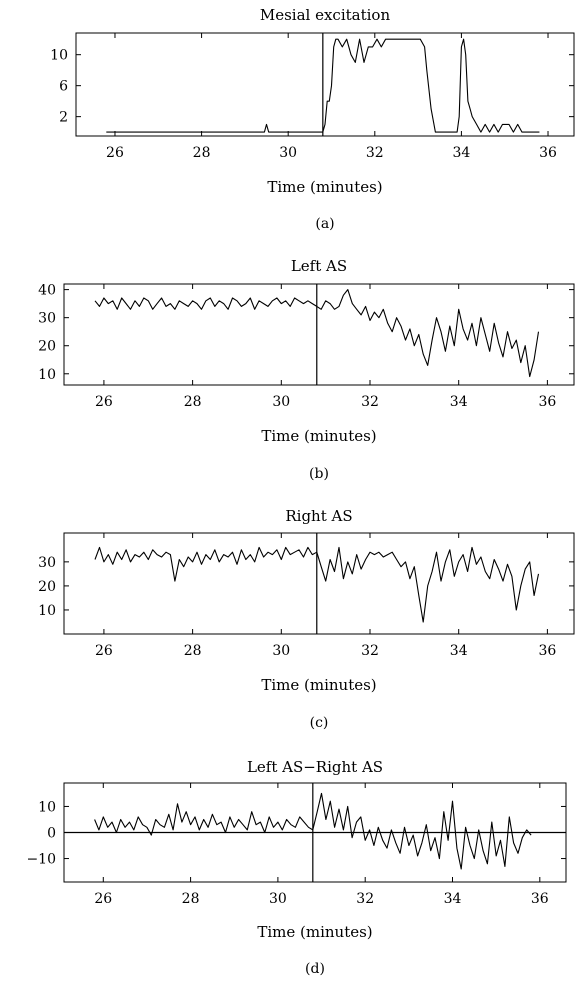 The width and height of the screenshot is (577, 986). What do you see at coordinates (63, 118) in the screenshot?
I see `y-tick-label: 2` at bounding box center [63, 118].